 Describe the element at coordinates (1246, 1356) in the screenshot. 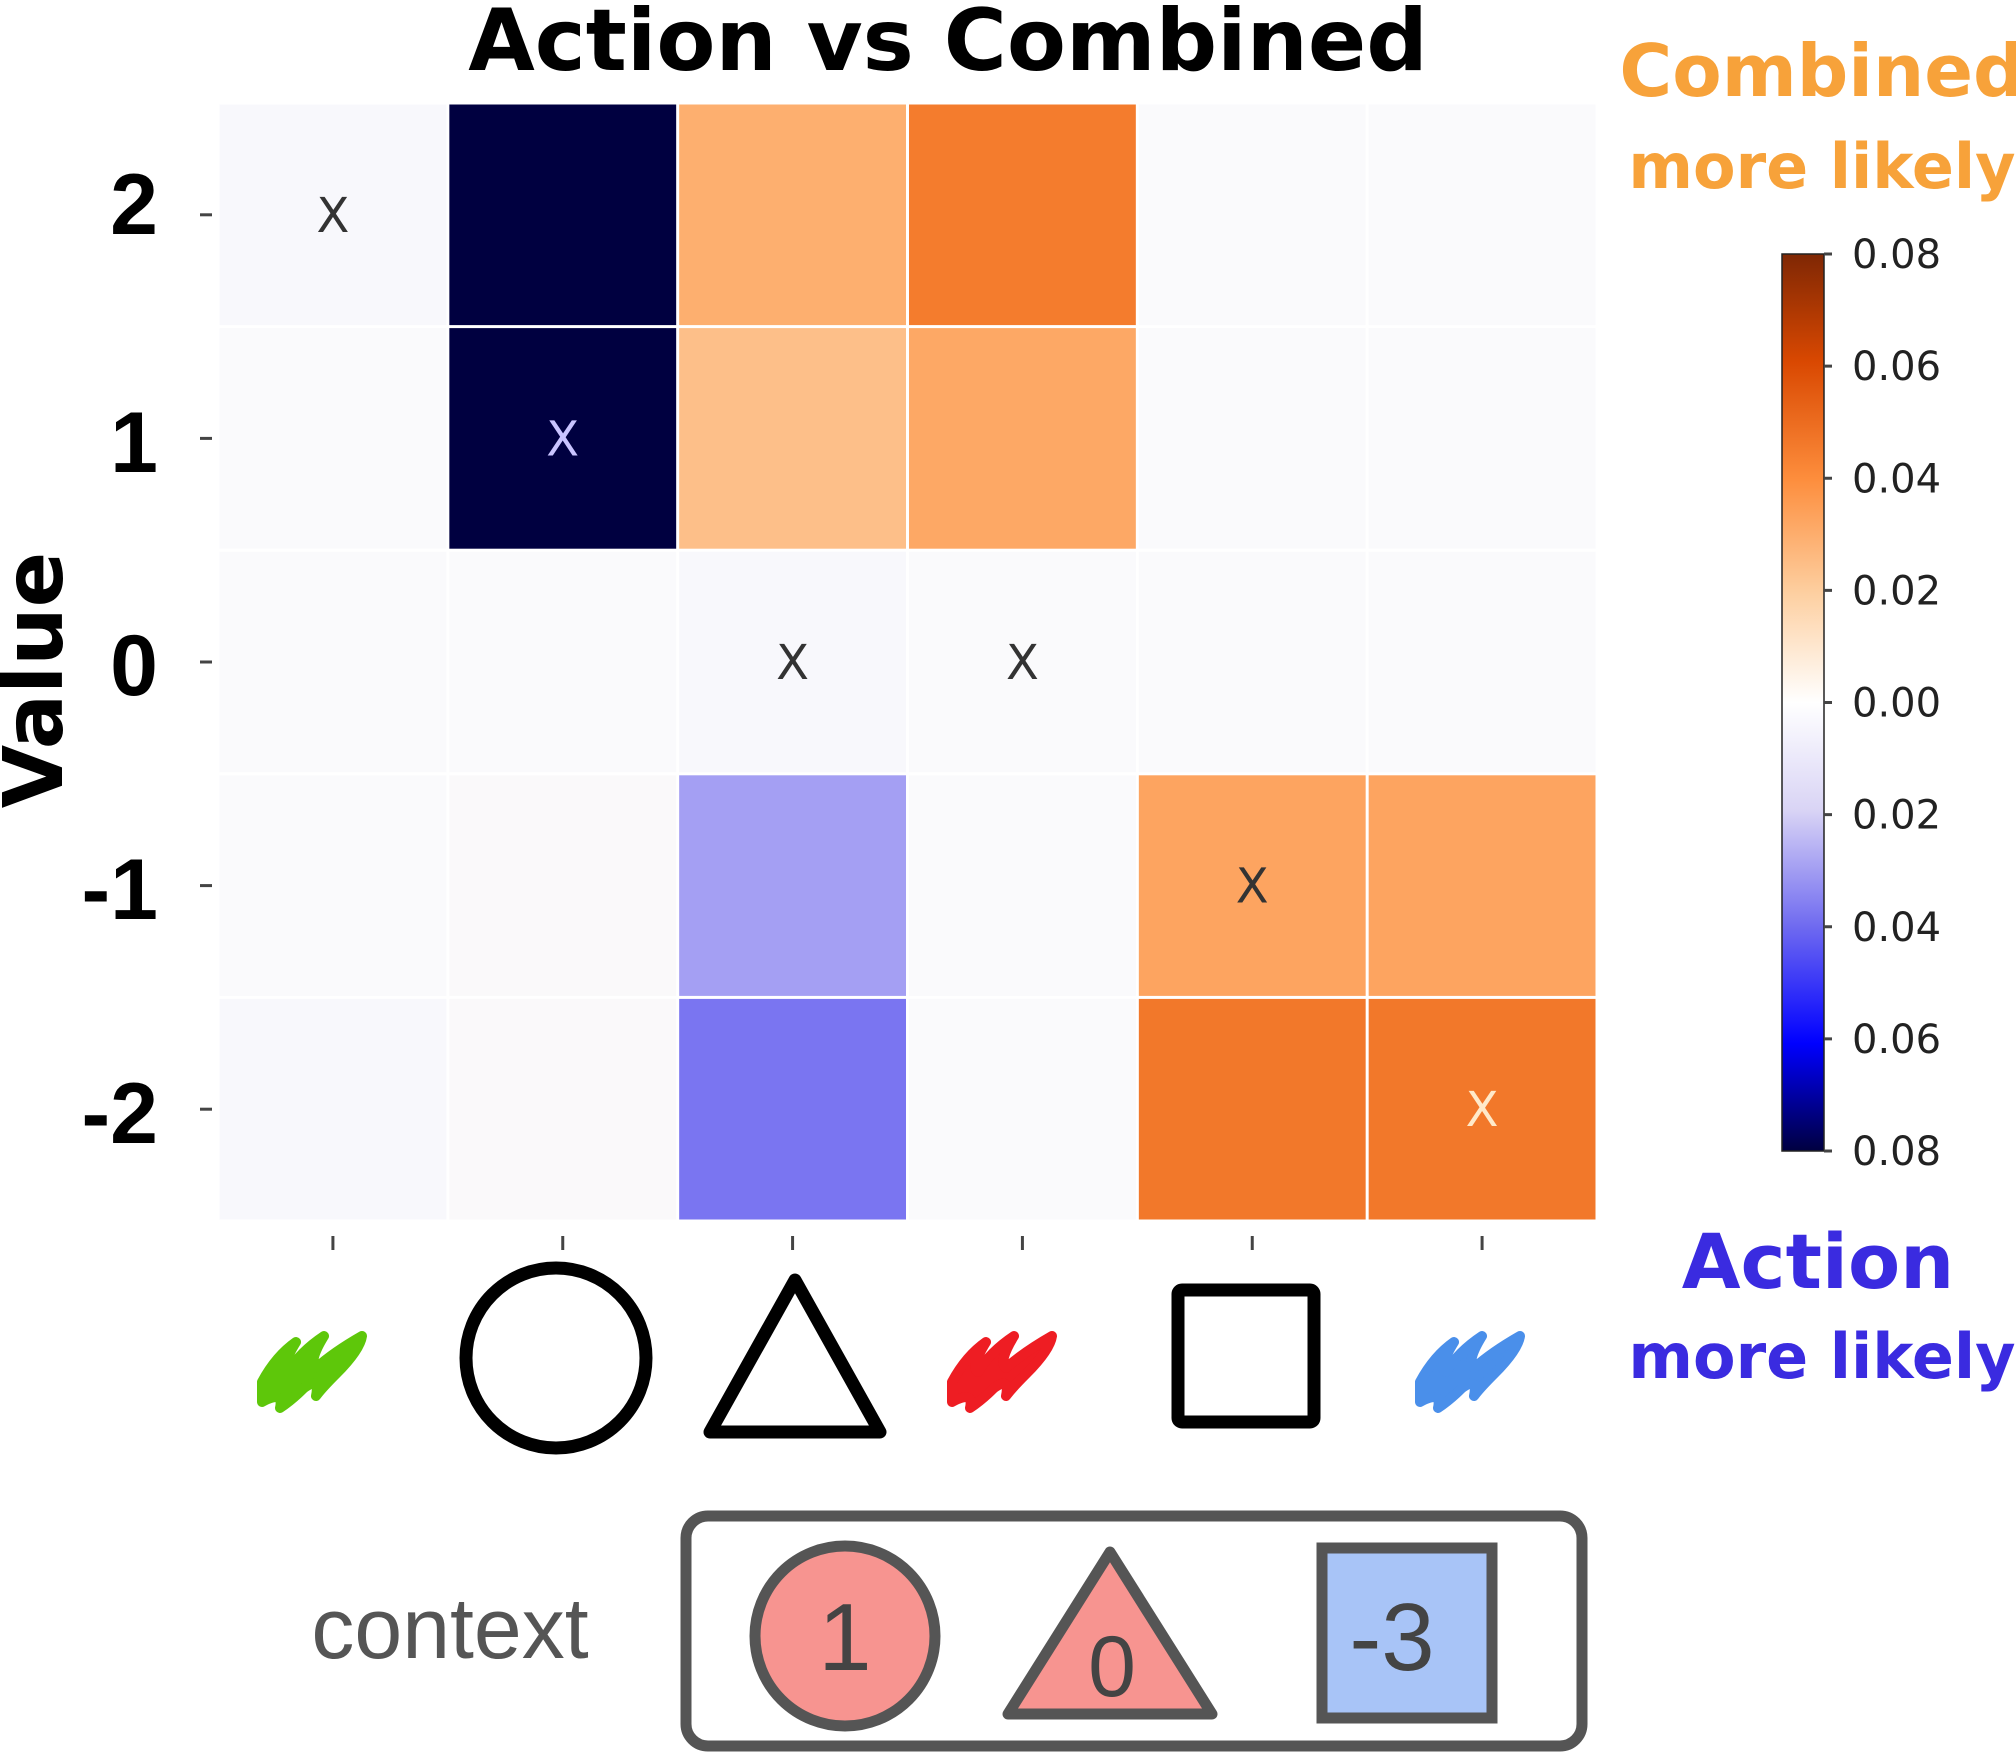

I see `square-icon` at that location.